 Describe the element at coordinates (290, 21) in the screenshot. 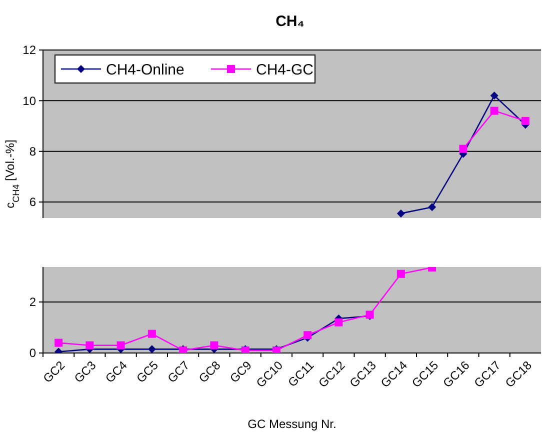

I see `chart-title: CH₄` at that location.